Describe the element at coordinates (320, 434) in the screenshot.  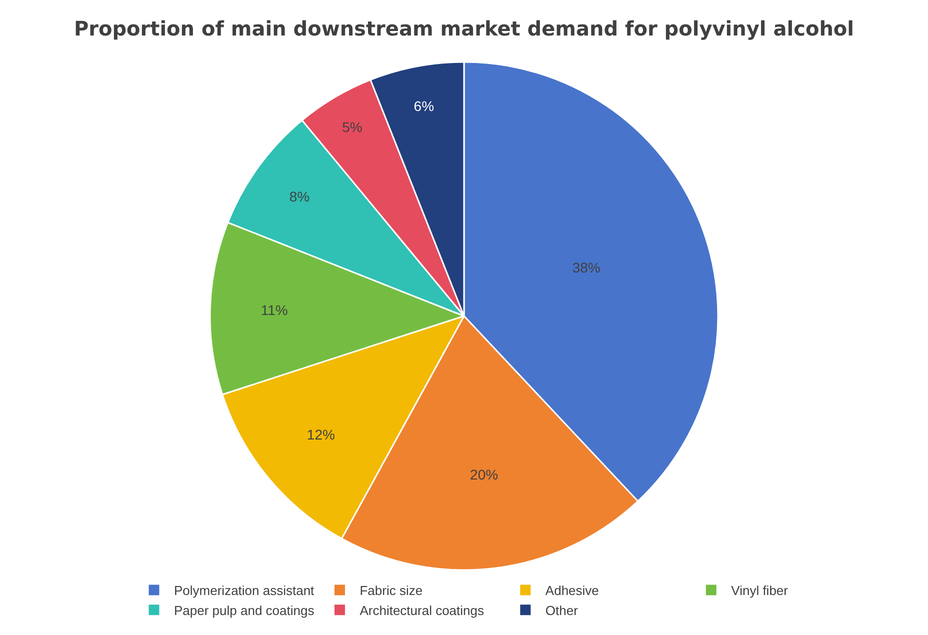
I see `data-label: 12%` at that location.